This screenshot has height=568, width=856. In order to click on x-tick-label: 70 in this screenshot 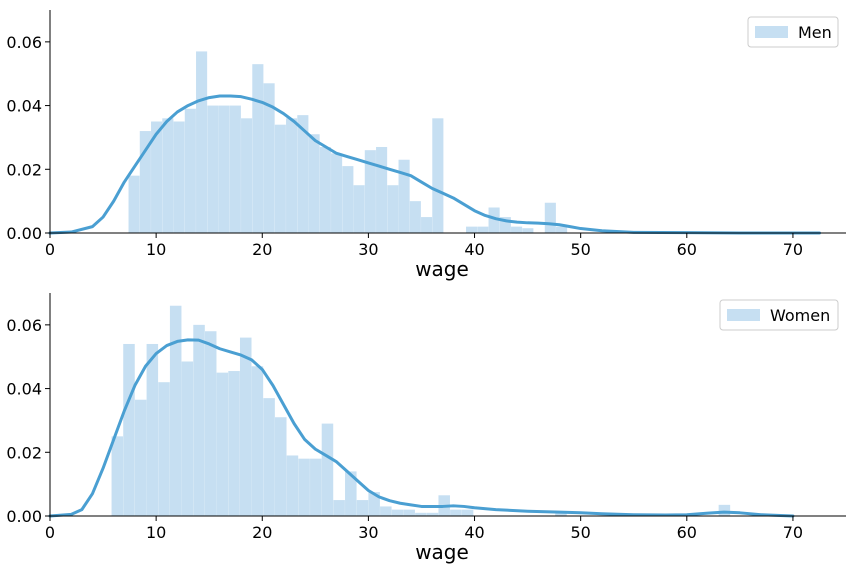, I will do `click(793, 249)`.